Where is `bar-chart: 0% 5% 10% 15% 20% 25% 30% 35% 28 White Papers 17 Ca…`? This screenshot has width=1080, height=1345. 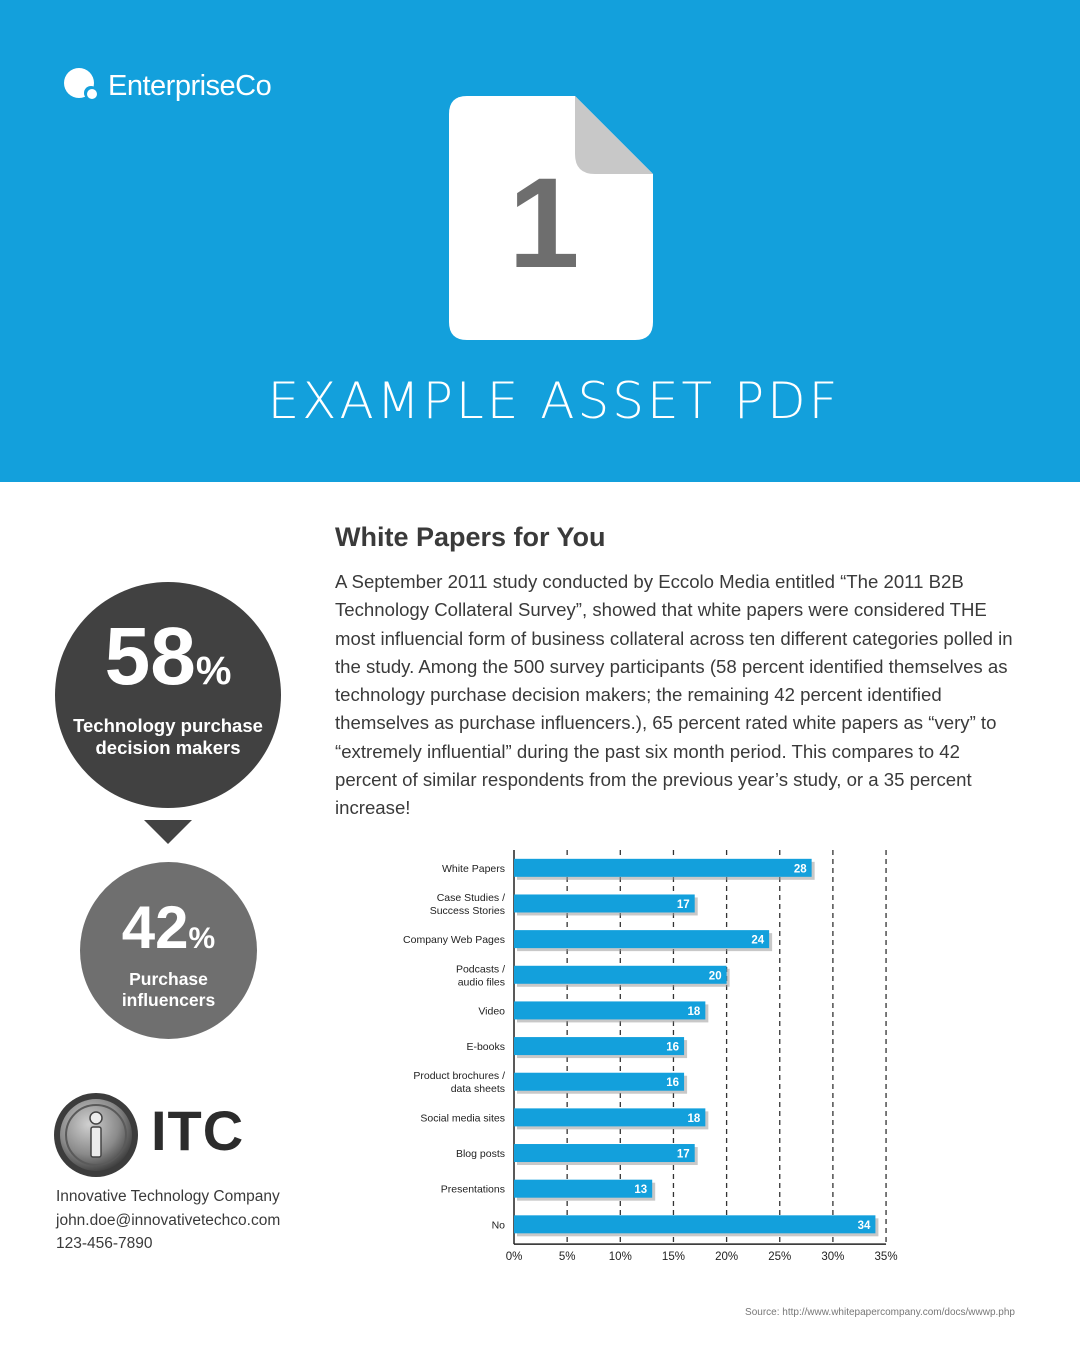
bar-chart: 0% 5% 10% 15% 20% 25% 30% 35% 28 White Papers 17 Ca… is located at coordinates (650, 1056).